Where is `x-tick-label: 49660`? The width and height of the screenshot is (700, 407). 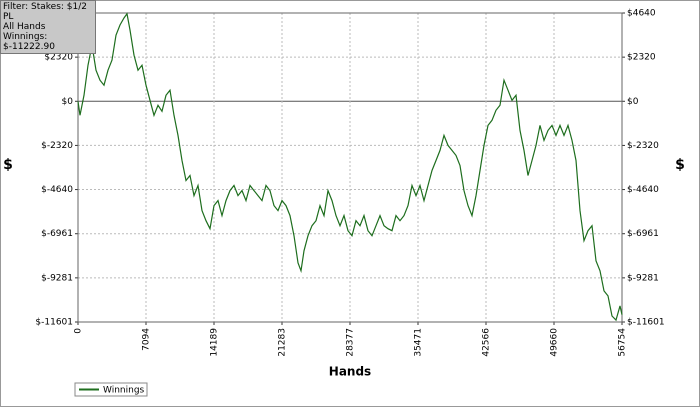 x-tick-label: 49660 is located at coordinates (555, 342).